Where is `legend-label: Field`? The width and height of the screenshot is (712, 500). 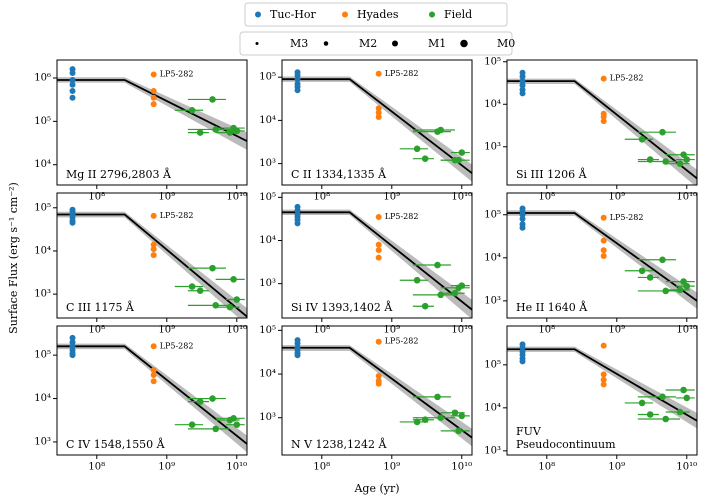
legend-label: Field is located at coordinates (458, 14).